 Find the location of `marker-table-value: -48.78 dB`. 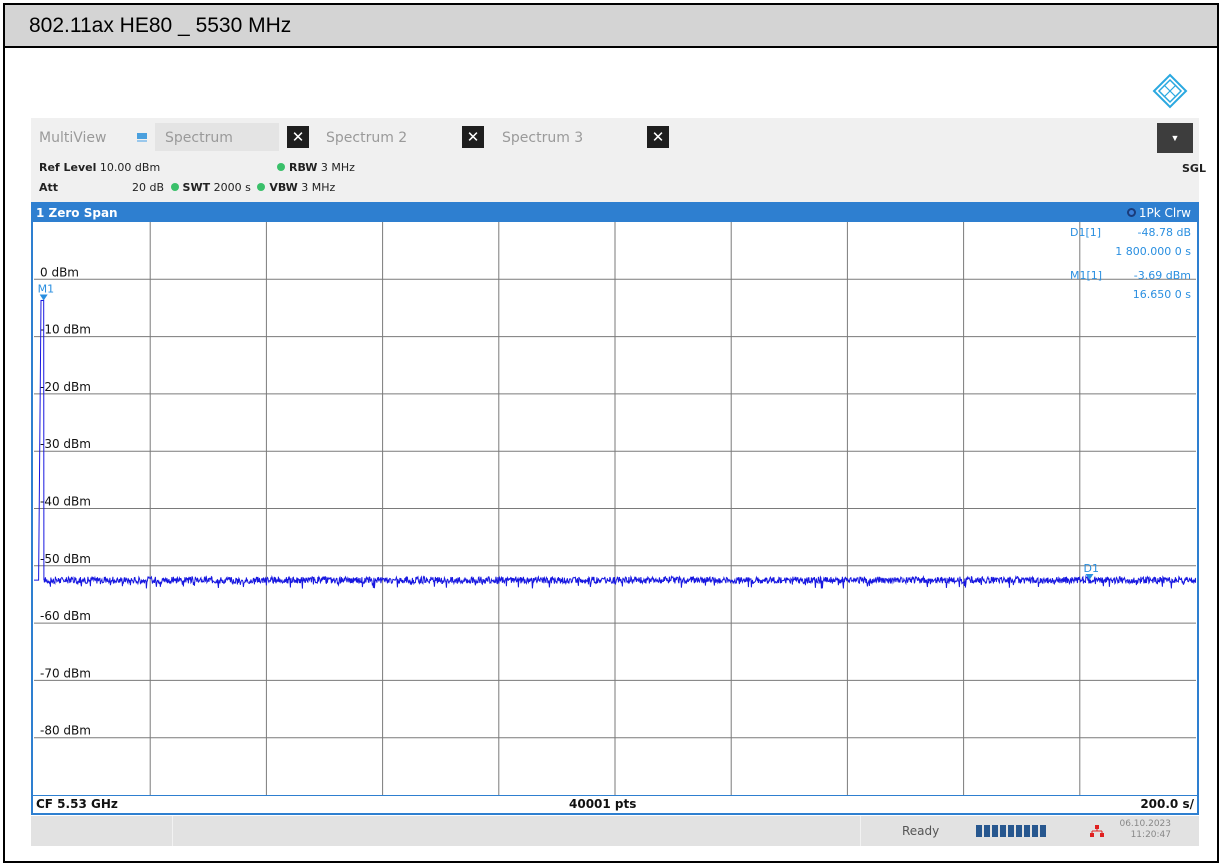

marker-table-value: -48.78 dB is located at coordinates (1165, 232).